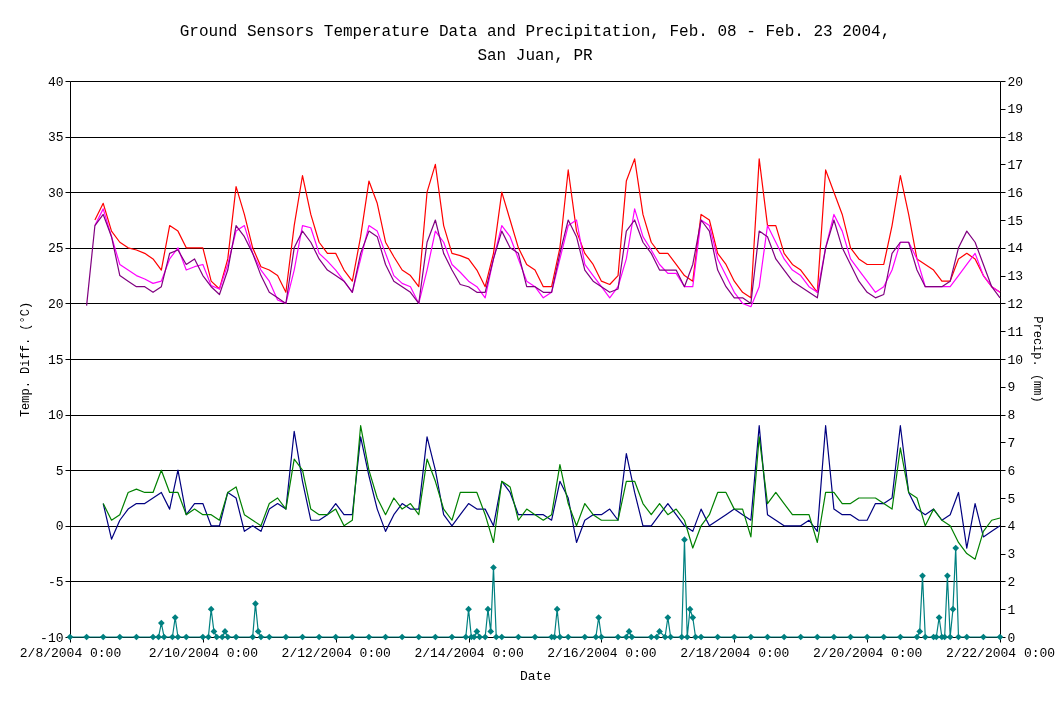 The width and height of the screenshot is (1058, 702). What do you see at coordinates (735, 653) in the screenshot?
I see `x-tick-label: 2/18/2004 0:00` at bounding box center [735, 653].